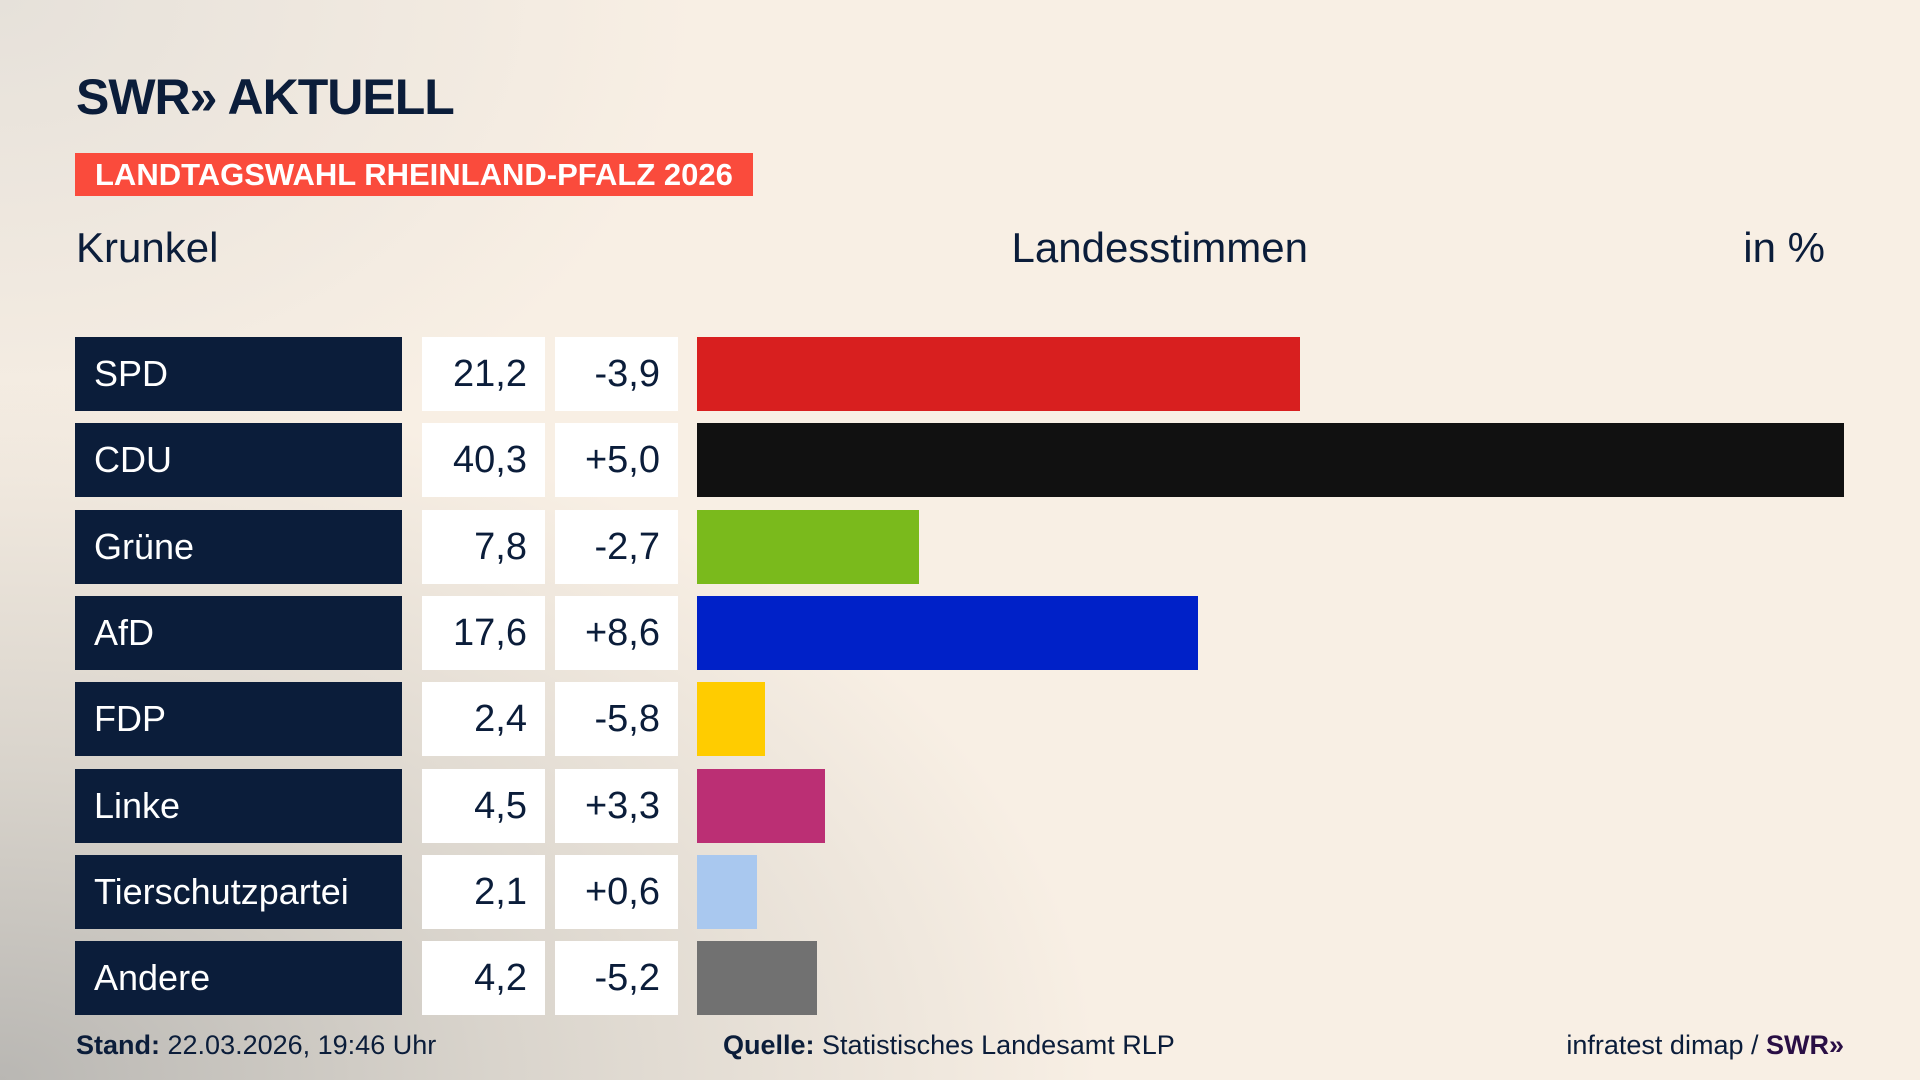  What do you see at coordinates (616, 978) in the screenshot?
I see `vote-change: -5,2` at bounding box center [616, 978].